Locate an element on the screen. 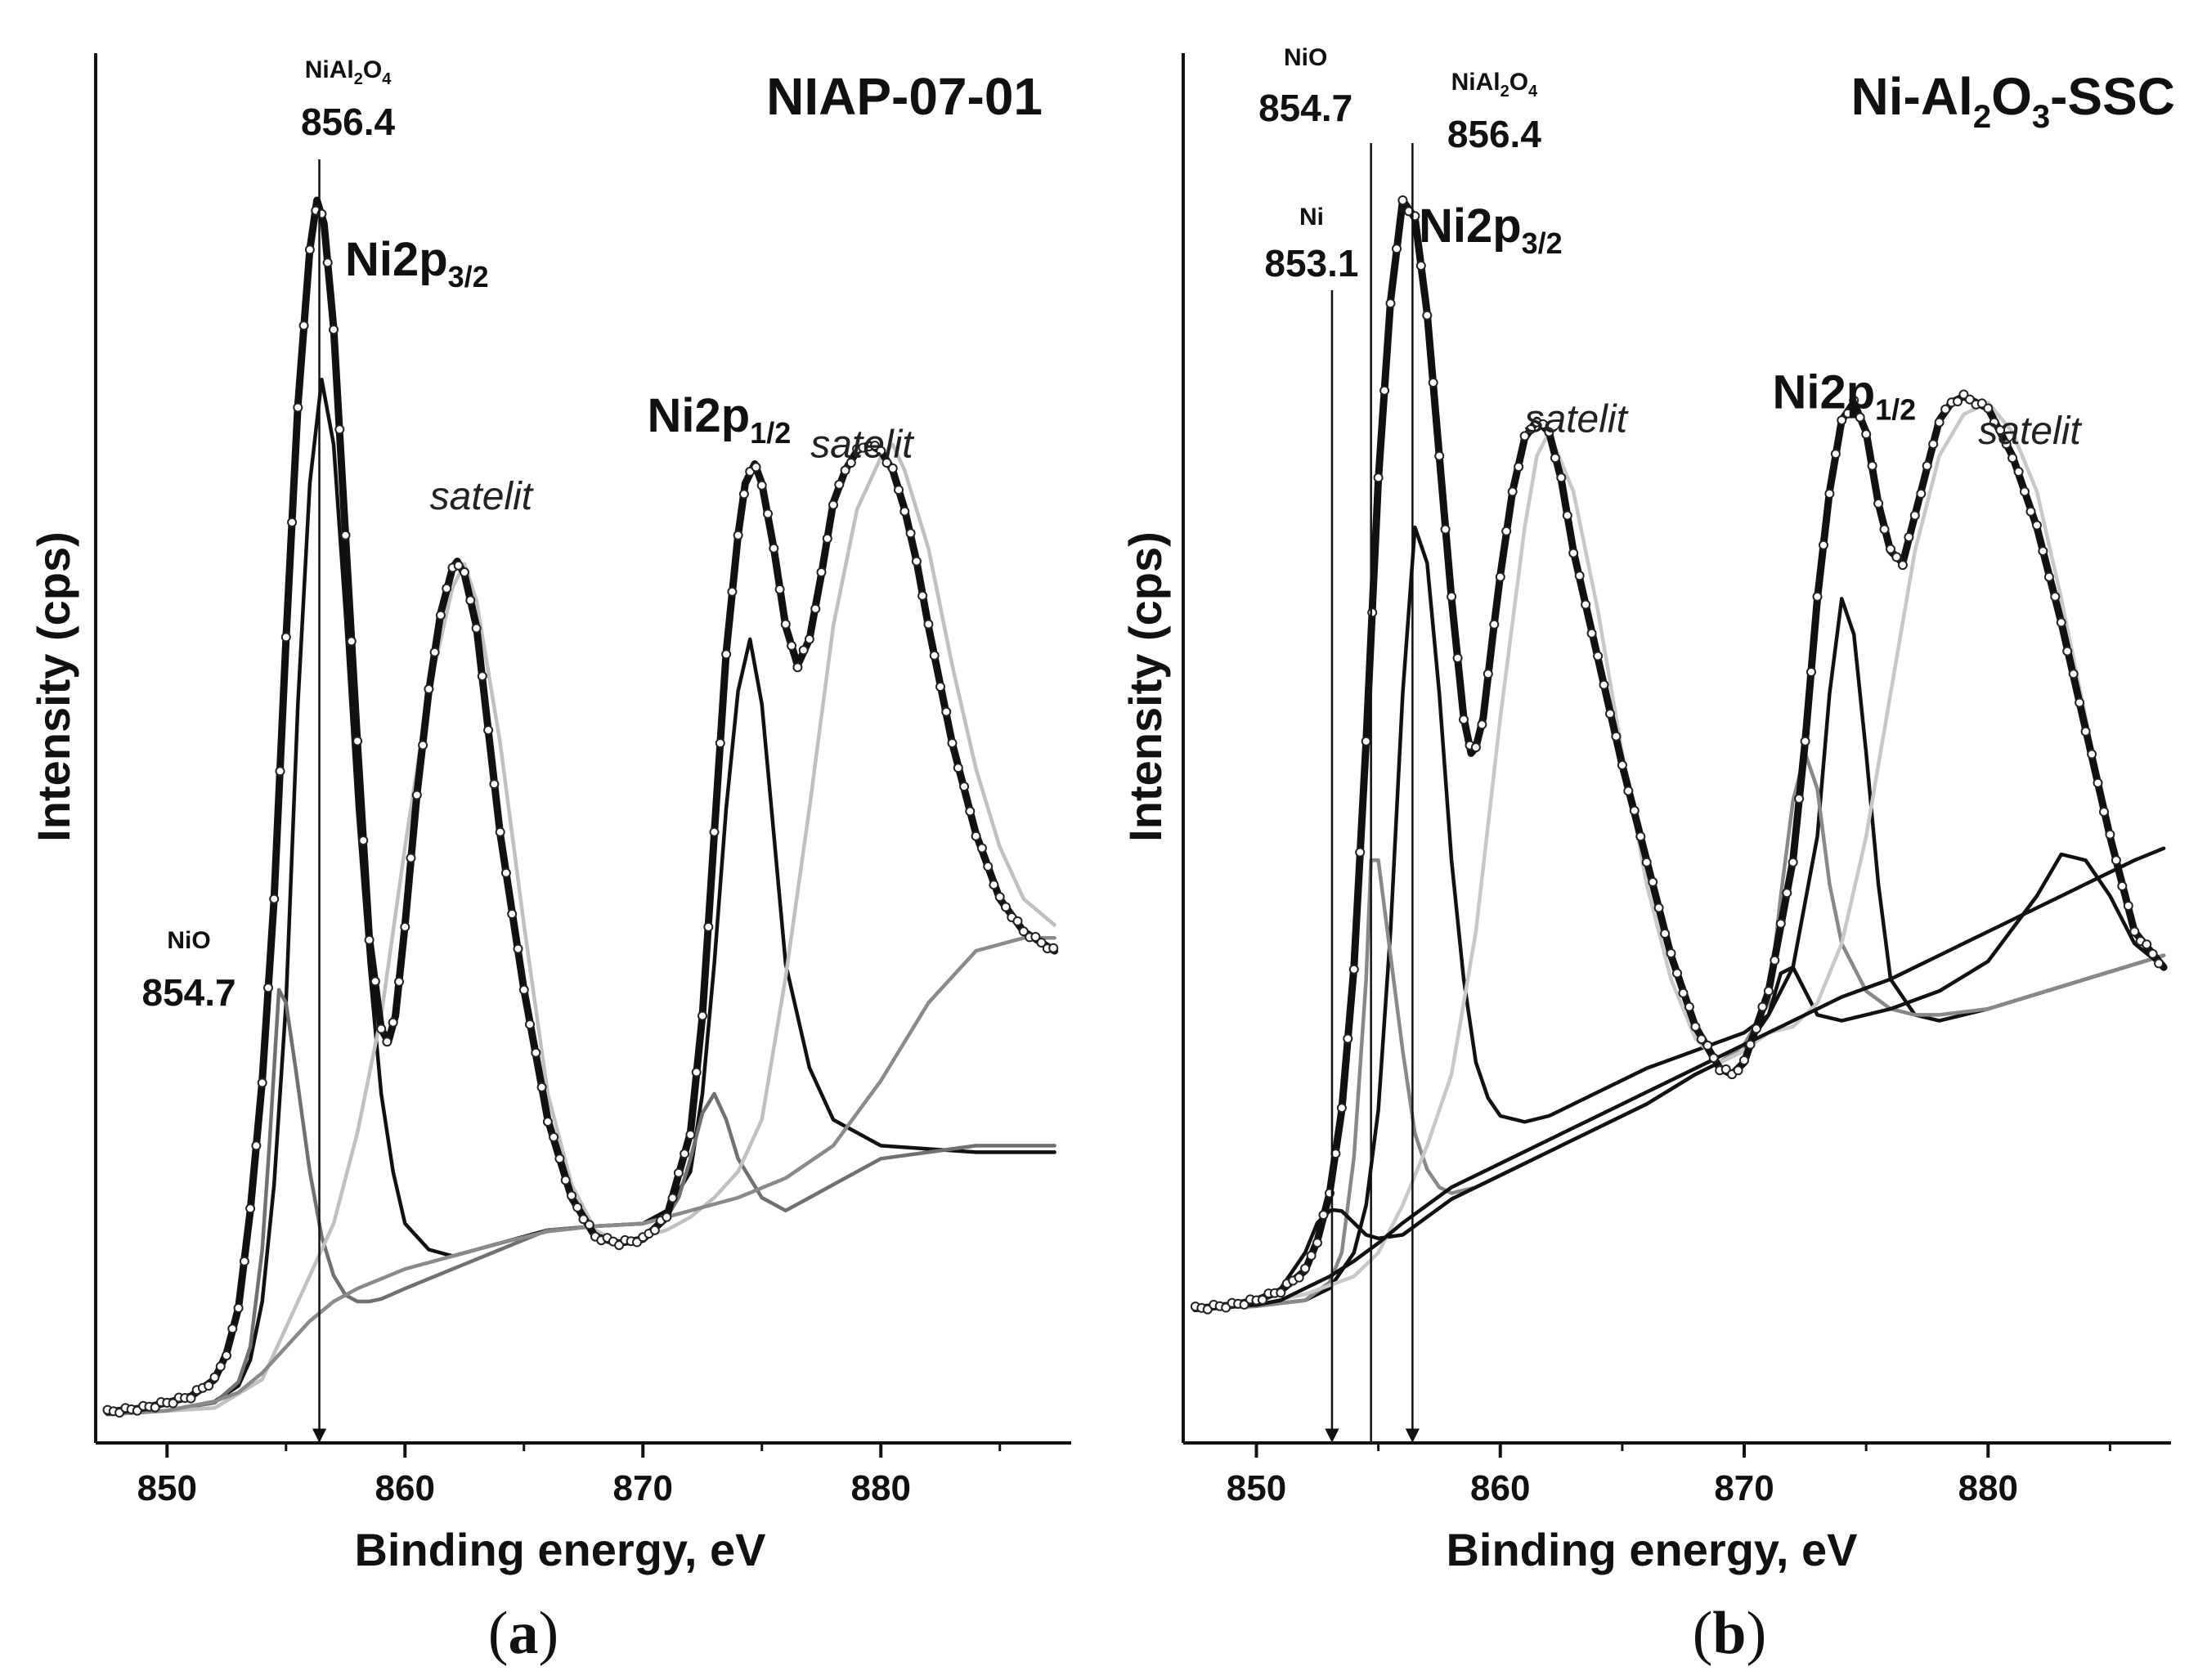 The width and height of the screenshot is (2207, 1680). x-tick-label: 880 is located at coordinates (1988, 1488).